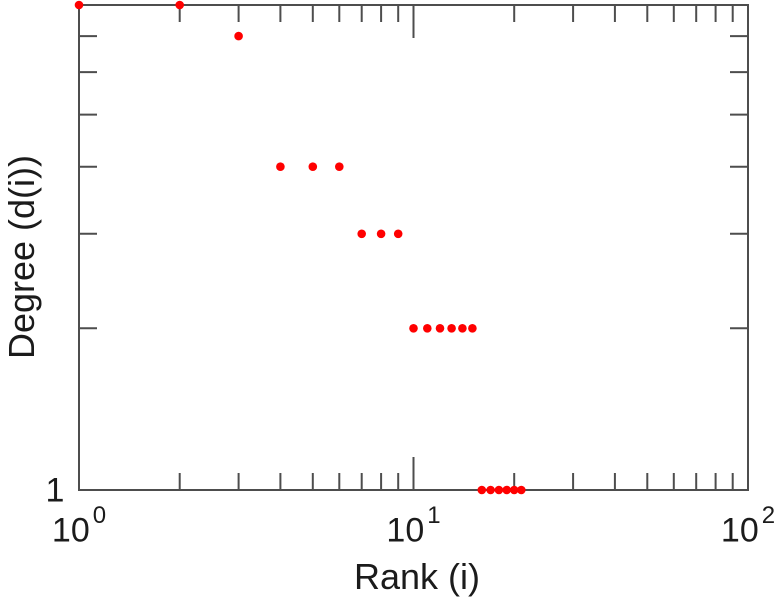 This screenshot has height=600, width=779. Describe the element at coordinates (434, 515) in the screenshot. I see `x-tick-exponent: 1` at that location.